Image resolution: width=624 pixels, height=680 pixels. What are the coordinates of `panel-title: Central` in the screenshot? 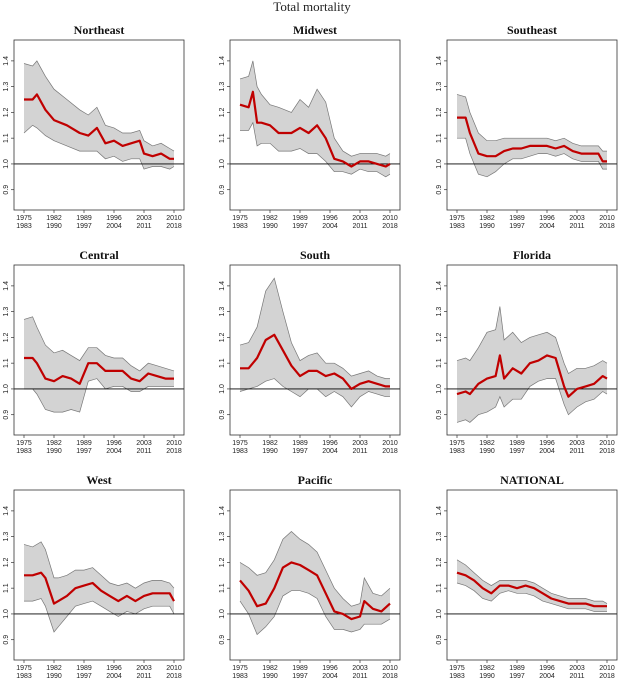 It's located at (99, 255).